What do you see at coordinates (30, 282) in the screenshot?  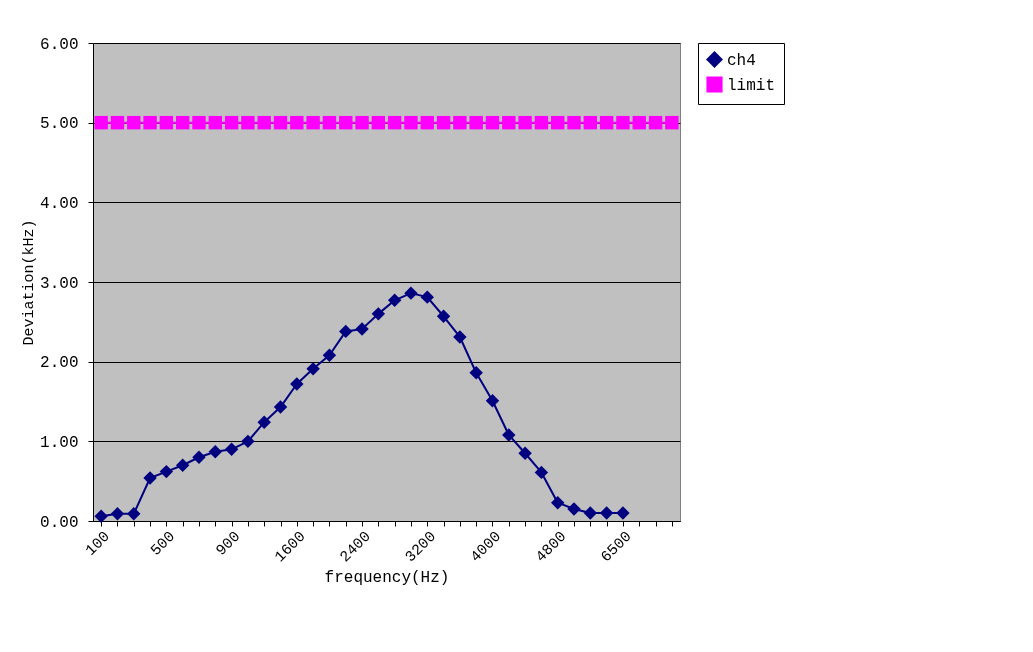 I see `y-axis-title: Deviation(kHz)` at bounding box center [30, 282].